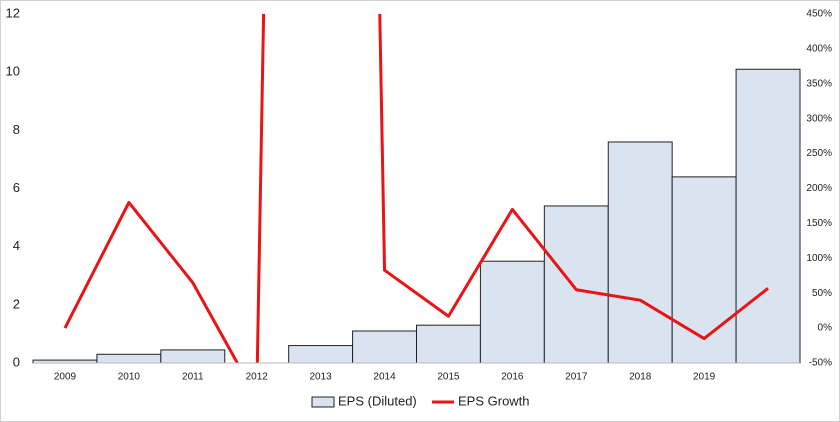 The height and width of the screenshot is (422, 840). Describe the element at coordinates (819, 83) in the screenshot. I see `y2-tick-label: 350%` at that location.